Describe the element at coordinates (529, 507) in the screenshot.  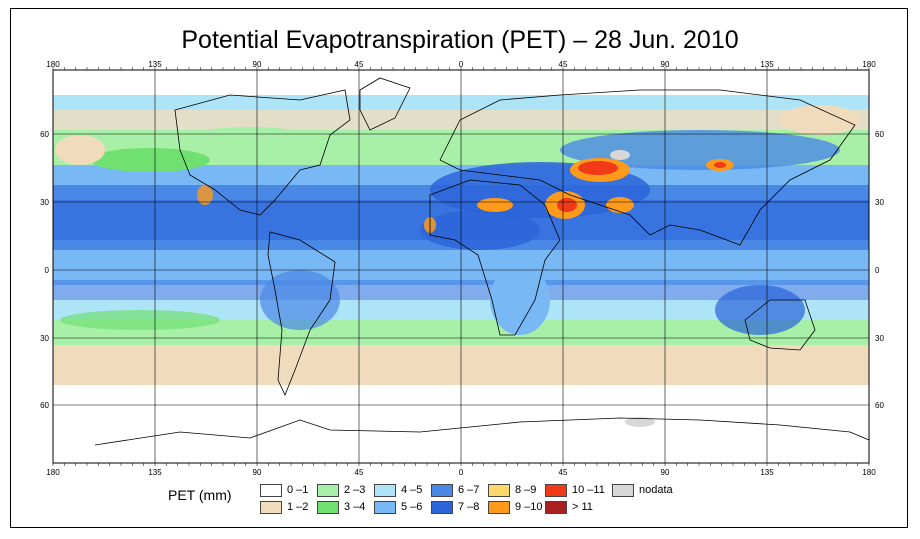
I see `legend-label: 9 –10` at that location.